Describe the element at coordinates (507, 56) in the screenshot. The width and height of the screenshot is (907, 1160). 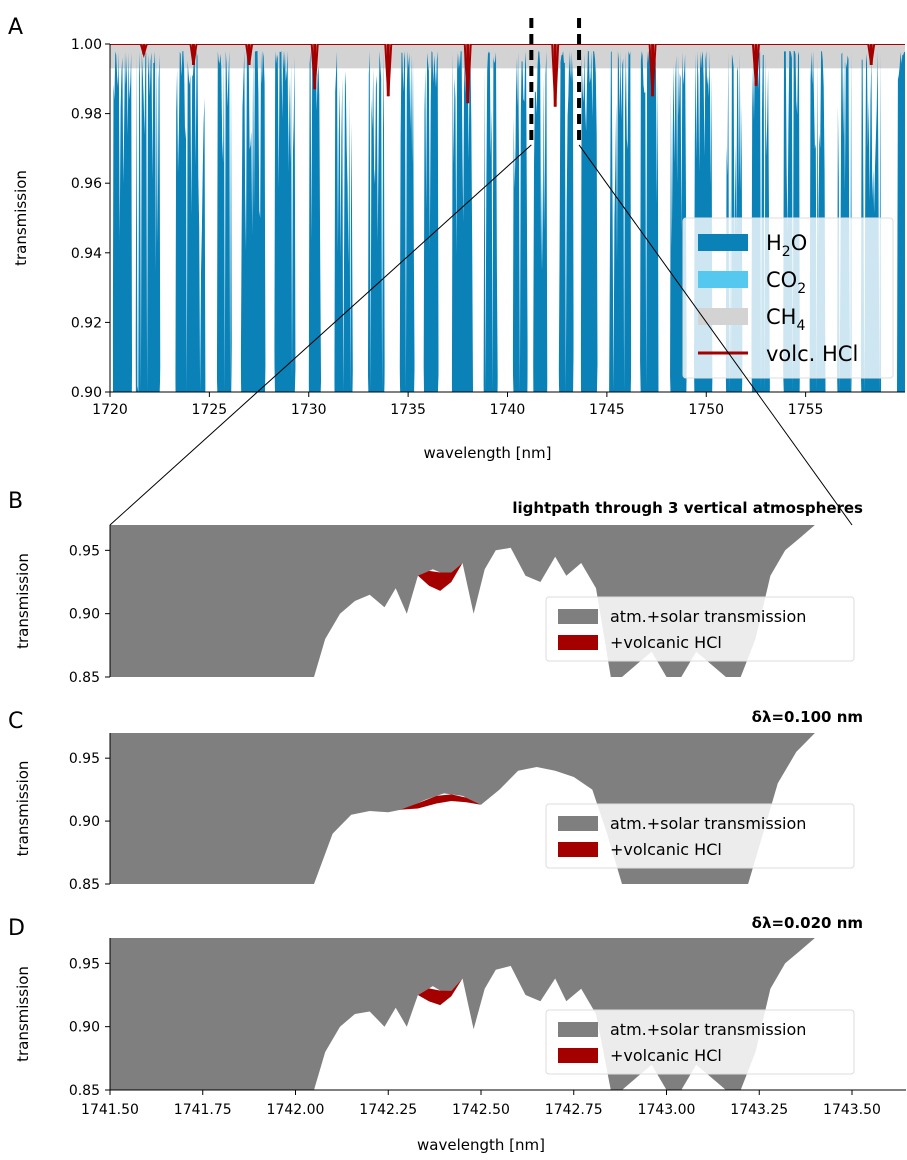
I see `ch4-band` at that location.